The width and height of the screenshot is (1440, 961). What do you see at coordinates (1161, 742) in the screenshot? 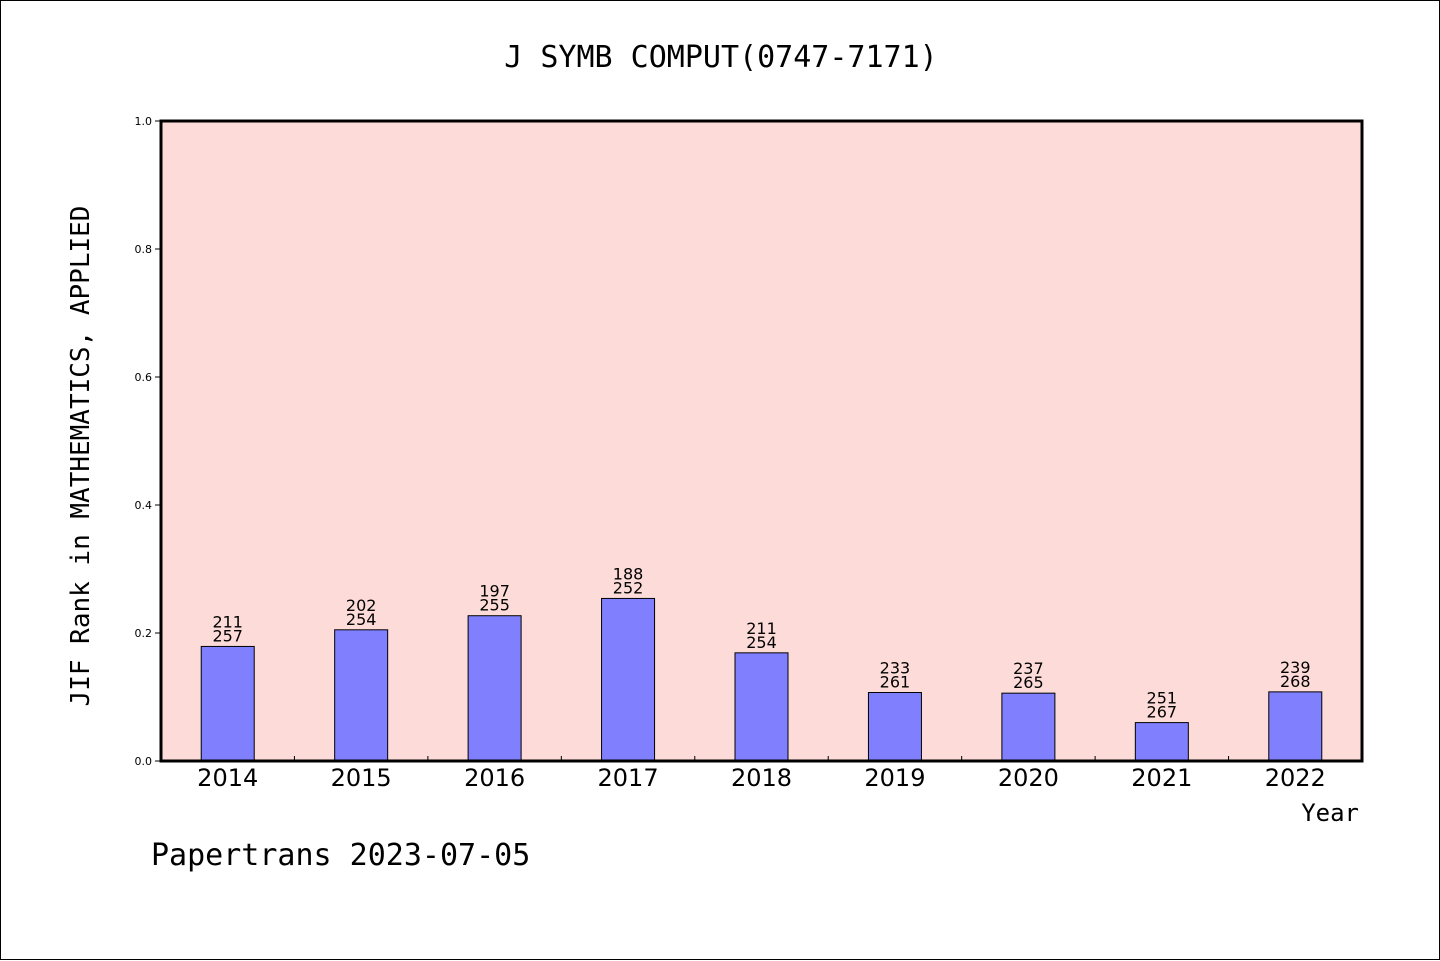
I see `bar-2021` at bounding box center [1161, 742].